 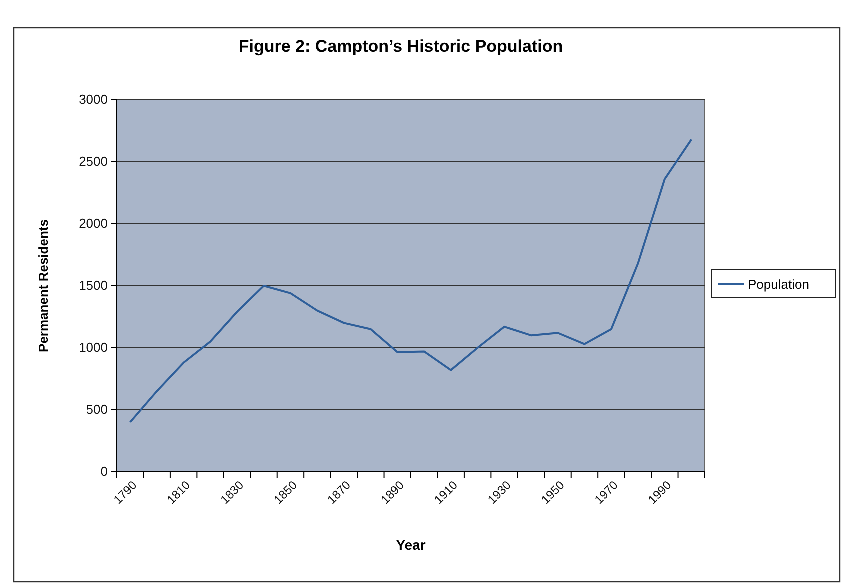 What do you see at coordinates (43, 286) in the screenshot?
I see `y-axis-title: Permanent Residents` at bounding box center [43, 286].